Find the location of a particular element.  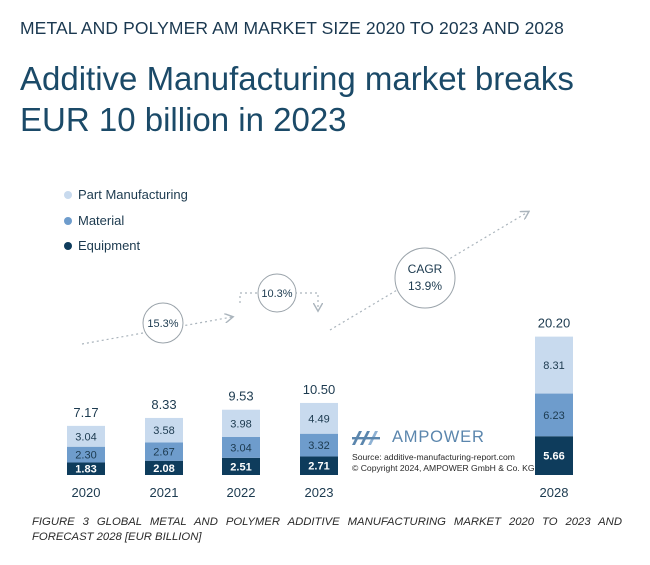

growth-arrow-2022-2023 is located at coordinates (278, 301).